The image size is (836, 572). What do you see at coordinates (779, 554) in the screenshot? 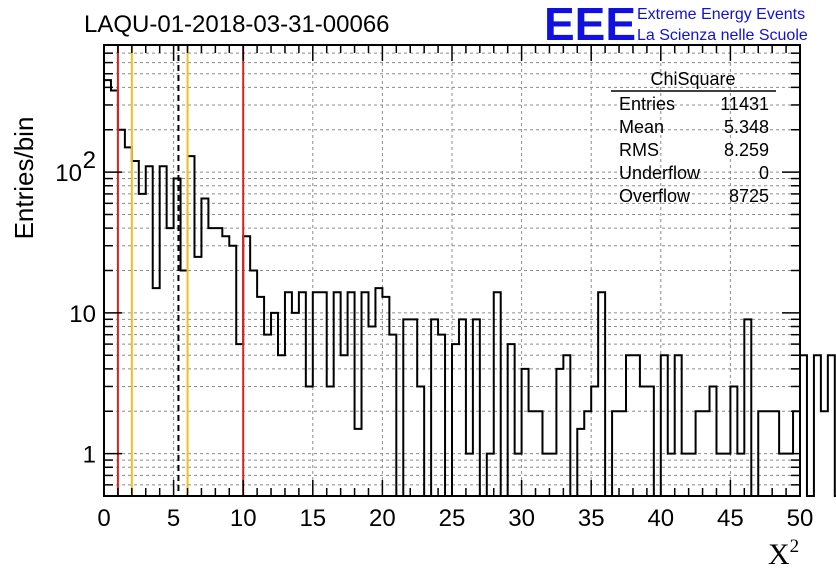
I see `x-axis-label-base: X` at bounding box center [779, 554].